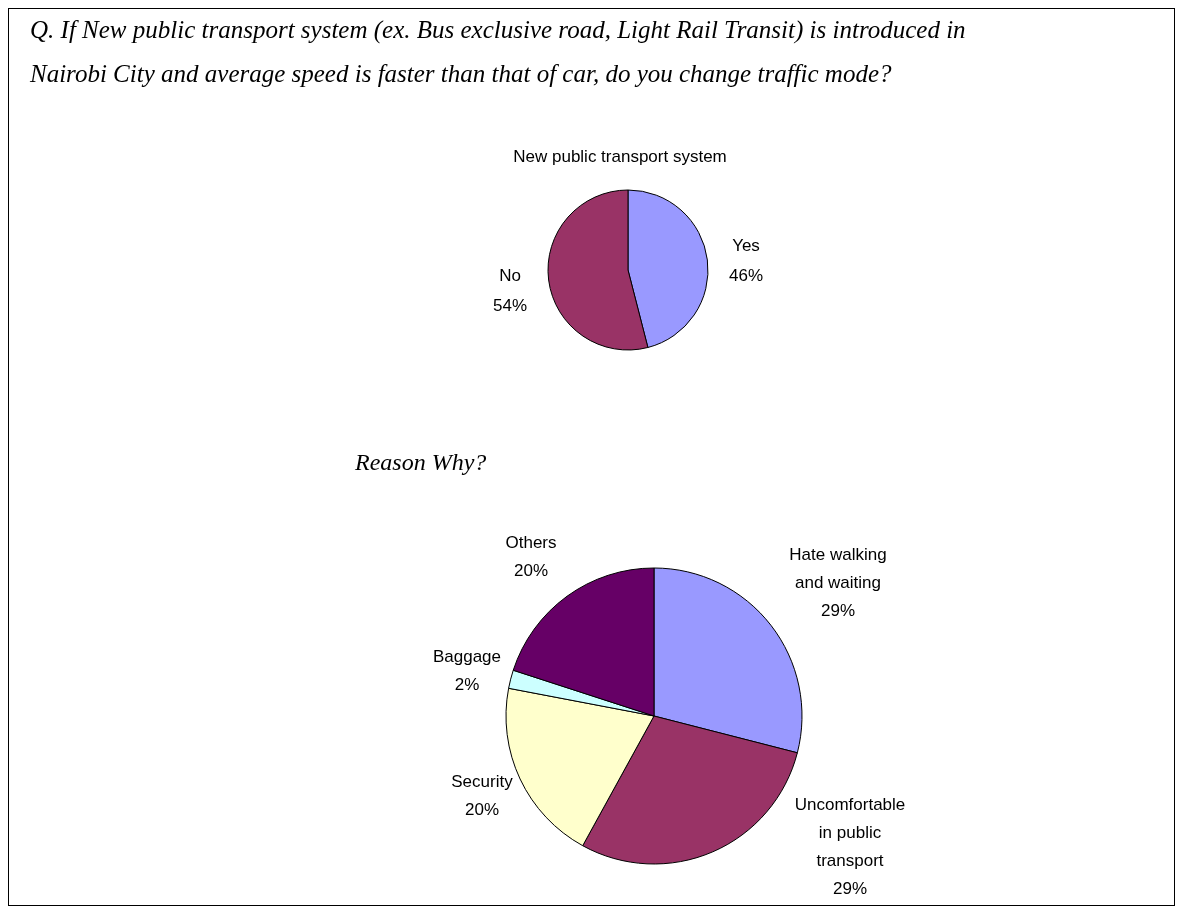  Describe the element at coordinates (510, 275) in the screenshot. I see `slice-label: No` at that location.